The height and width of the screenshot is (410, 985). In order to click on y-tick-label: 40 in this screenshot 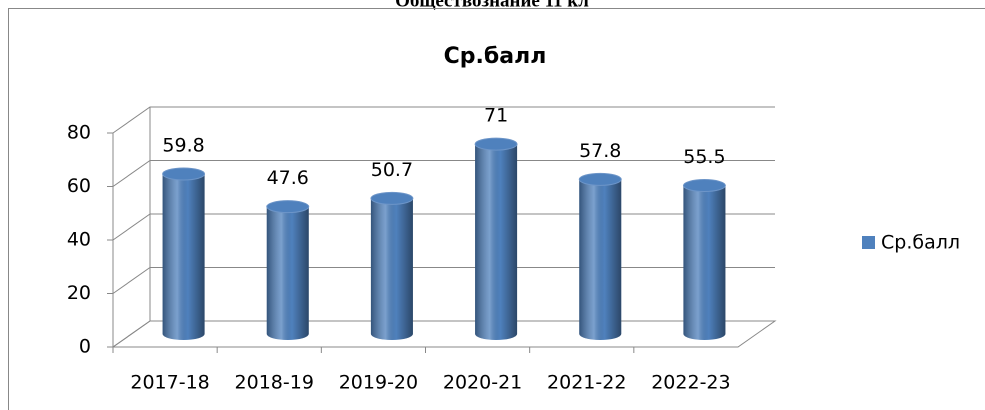, I will do `click(79, 240)`.